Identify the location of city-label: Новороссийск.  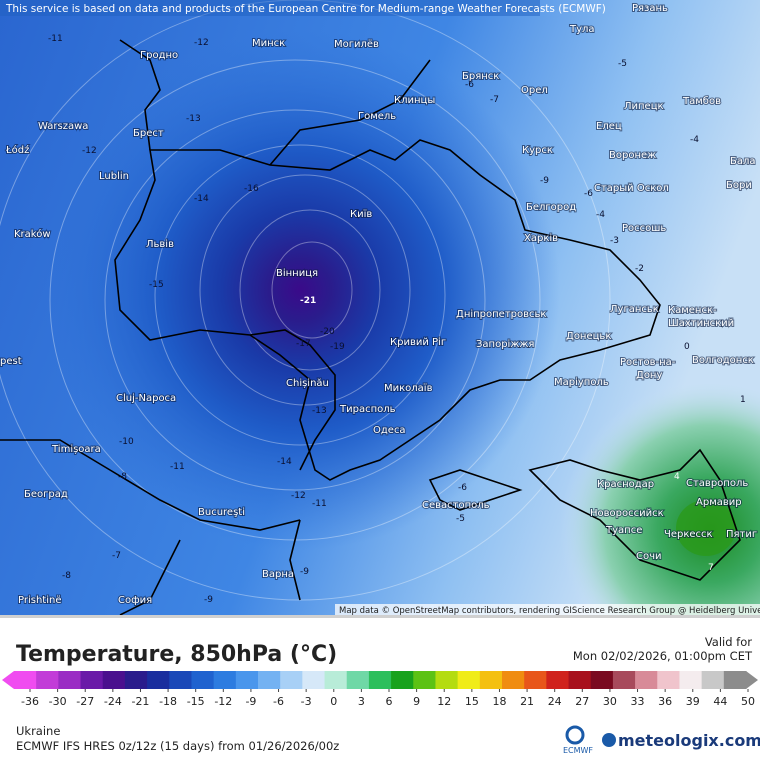
(627, 513).